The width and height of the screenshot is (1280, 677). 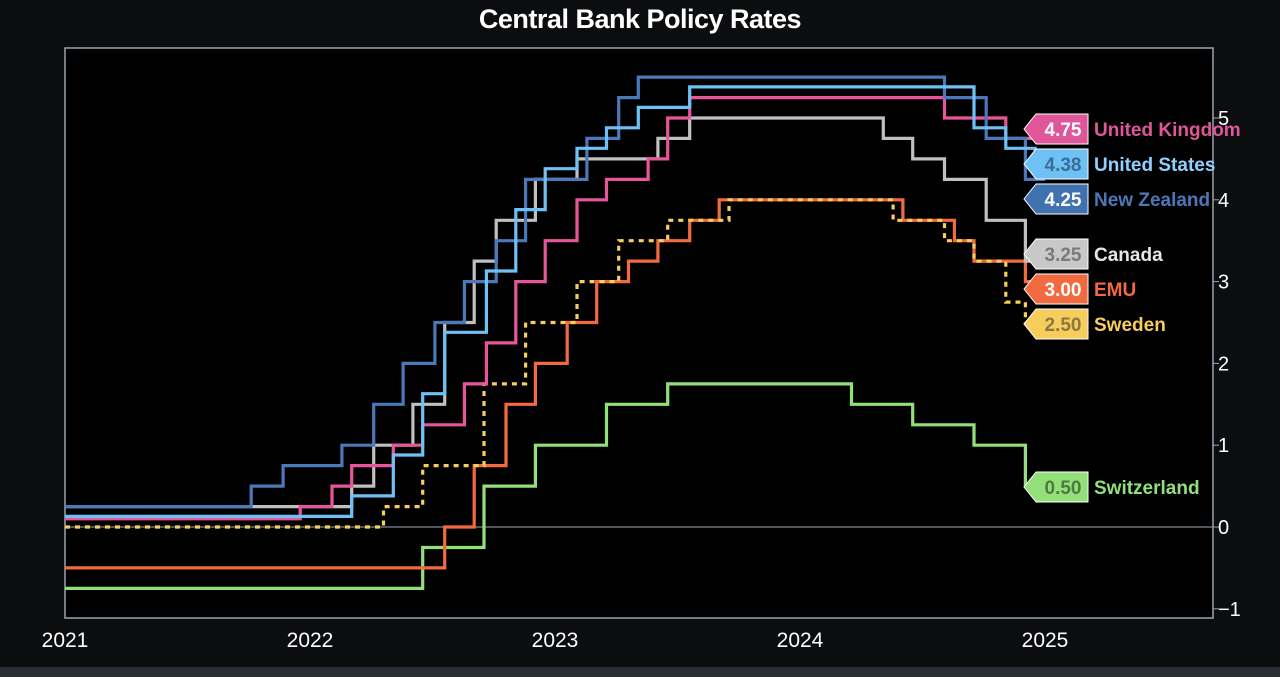 What do you see at coordinates (1229, 610) in the screenshot?
I see `y-tick-label: −1` at bounding box center [1229, 610].